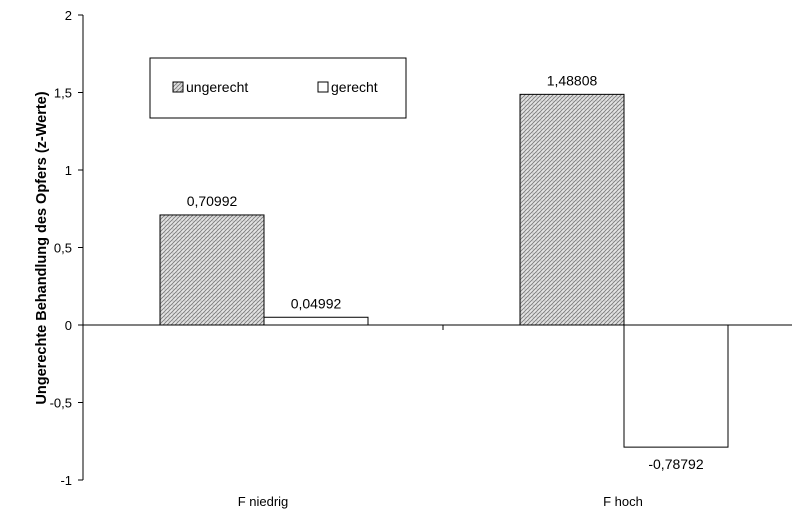 This screenshot has width=792, height=515. I want to click on x-category-label: F niedrig, so click(263, 501).